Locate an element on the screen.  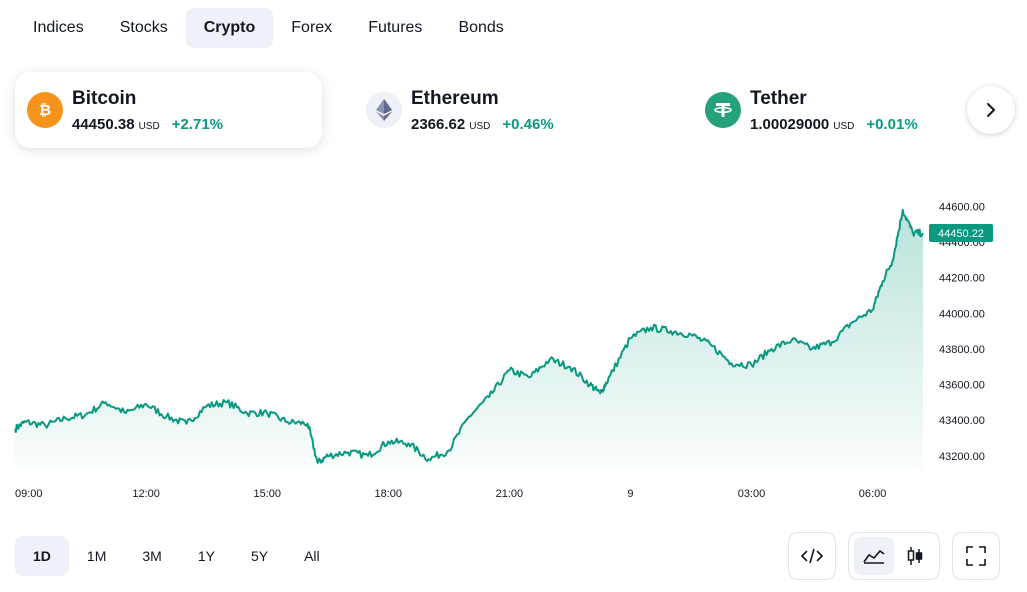
tab-indices: Indices is located at coordinates (58, 27).